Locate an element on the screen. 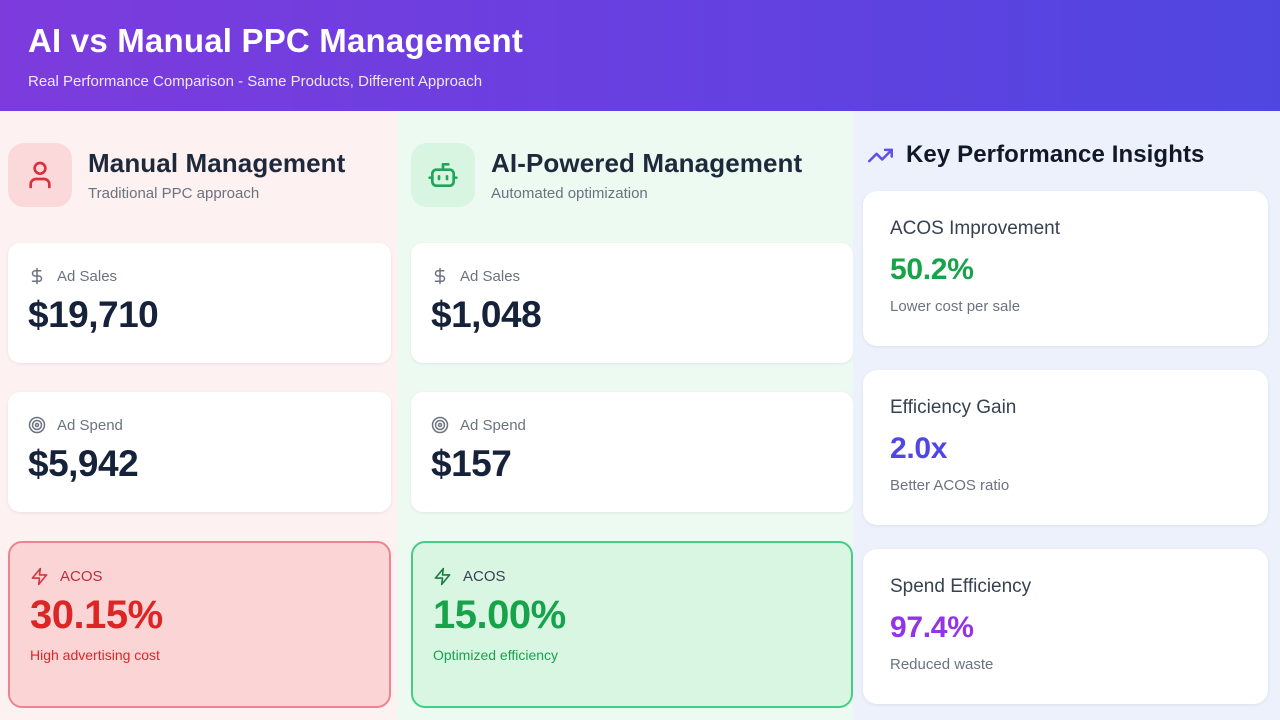  user-icon is located at coordinates (40, 175).